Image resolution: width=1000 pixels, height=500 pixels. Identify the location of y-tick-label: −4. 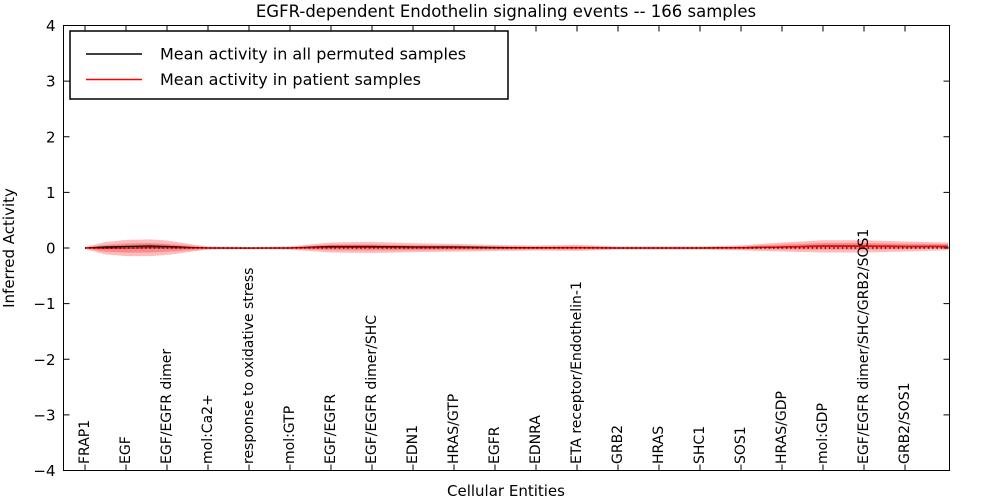
(44, 471).